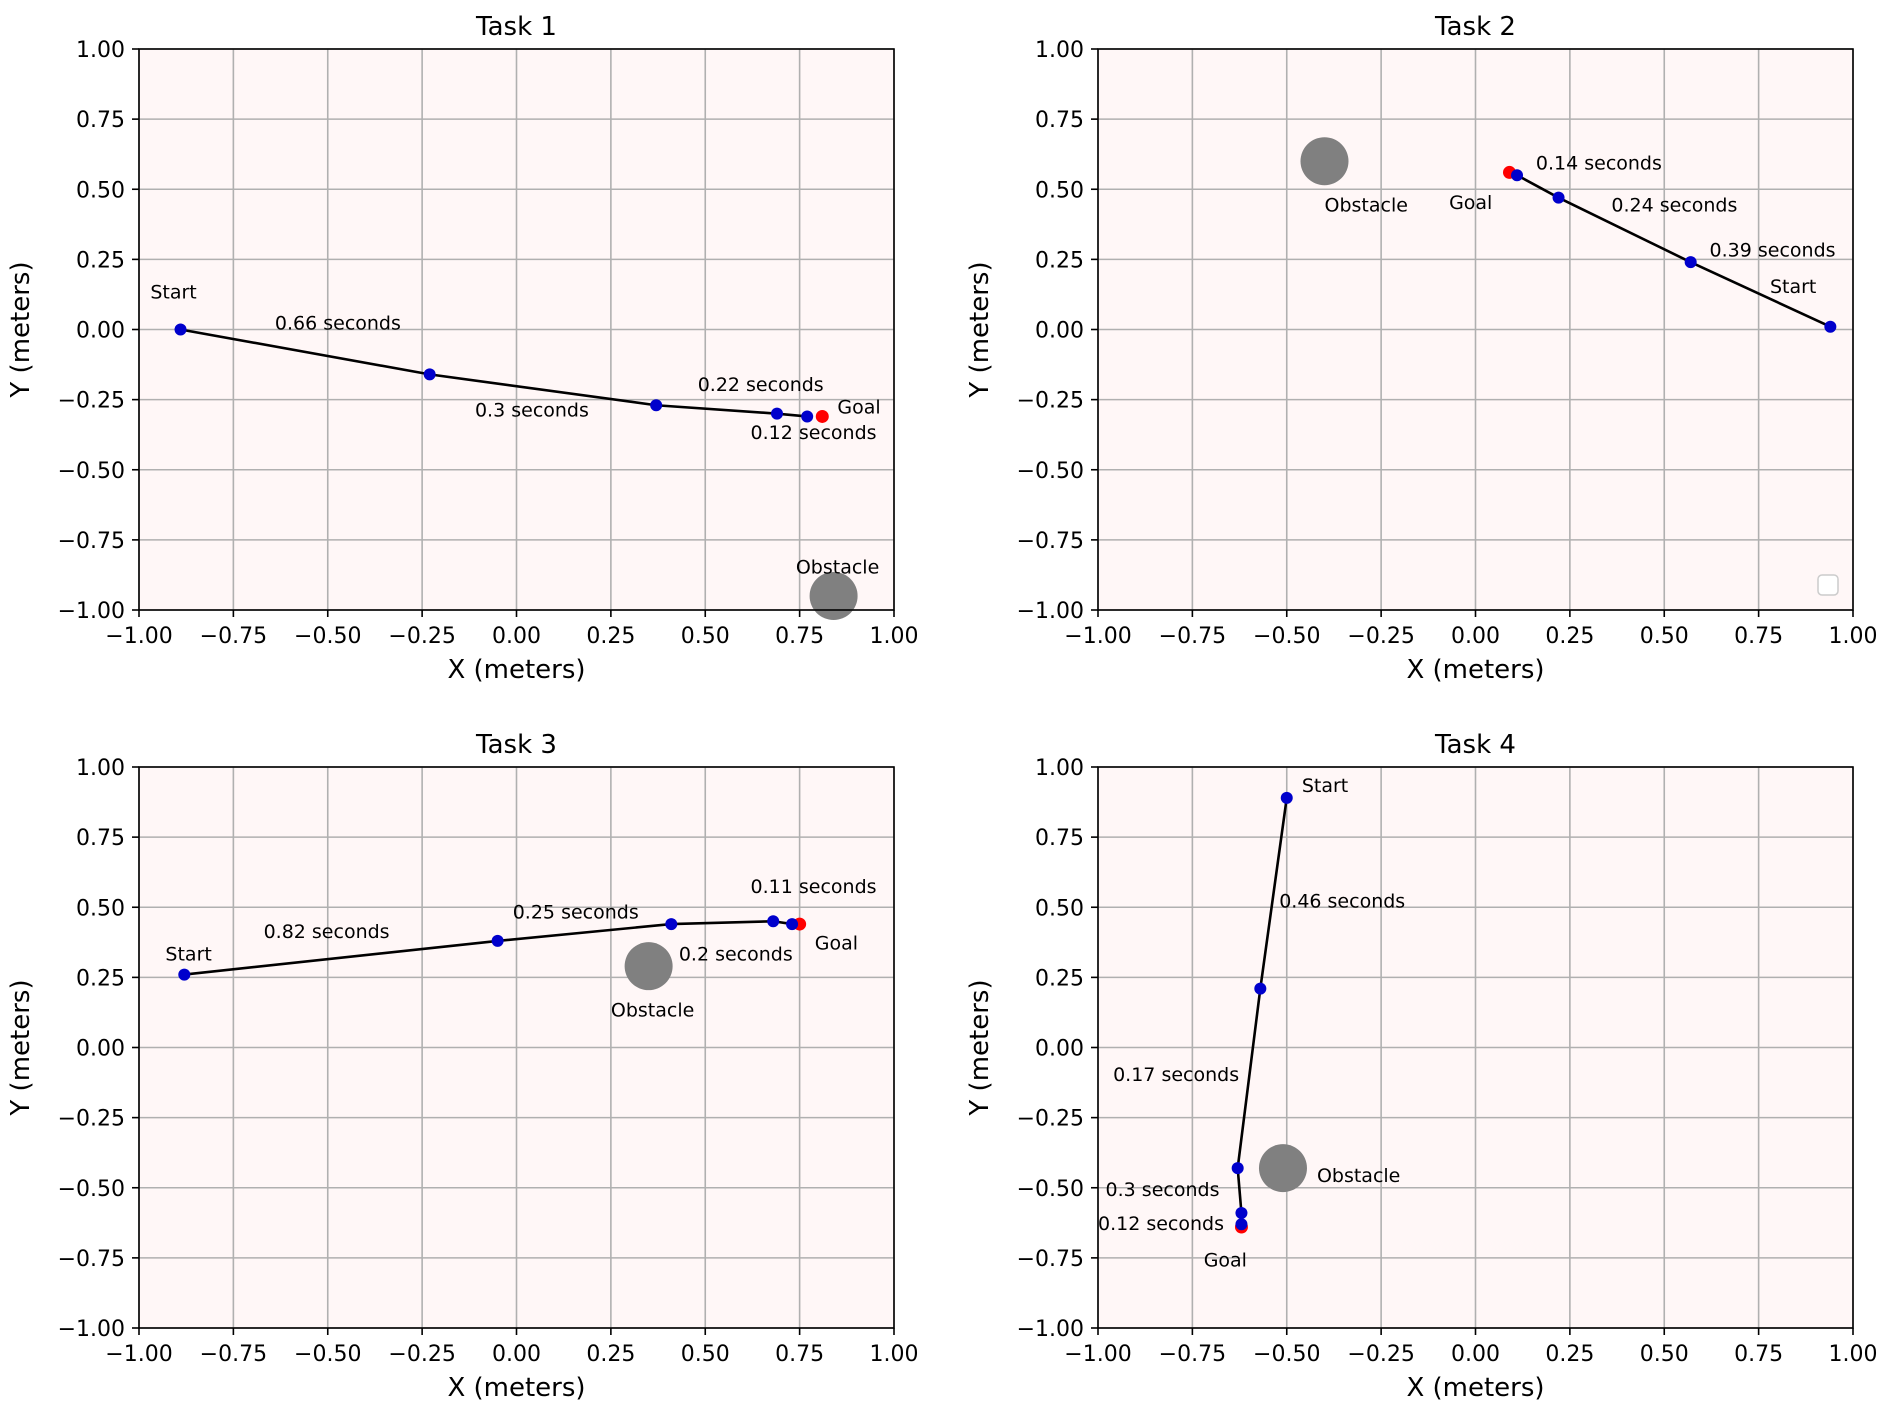 This screenshot has height=1418, width=1890. What do you see at coordinates (1773, 251) in the screenshot?
I see `annotation-label: 0.39 seconds` at bounding box center [1773, 251].